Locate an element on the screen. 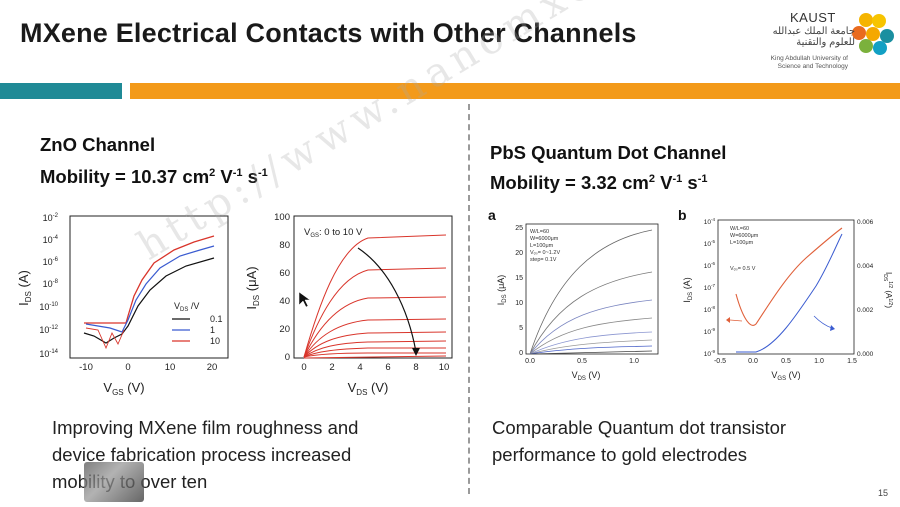 The height and width of the screenshot is (507, 900). ytick: 10⁻⁹ is located at coordinates (710, 331).